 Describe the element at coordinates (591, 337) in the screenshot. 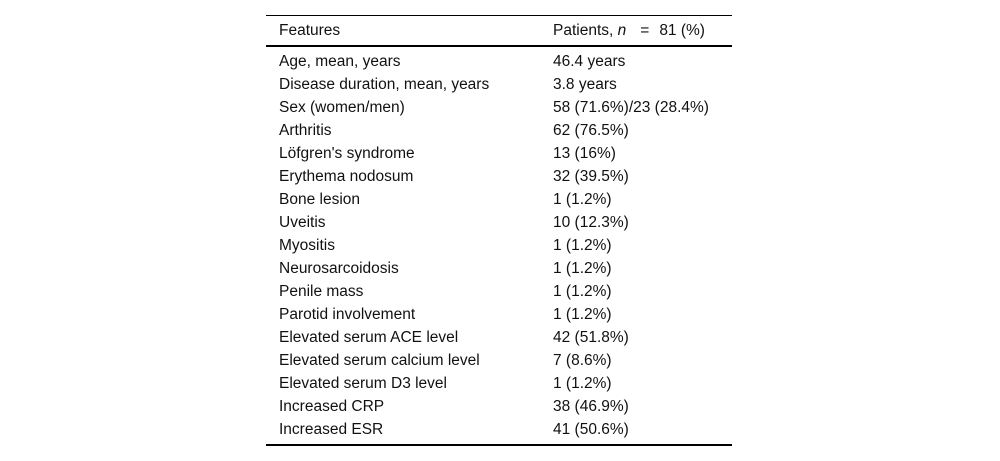

I see `value-cell: 42 (51.8%)` at that location.